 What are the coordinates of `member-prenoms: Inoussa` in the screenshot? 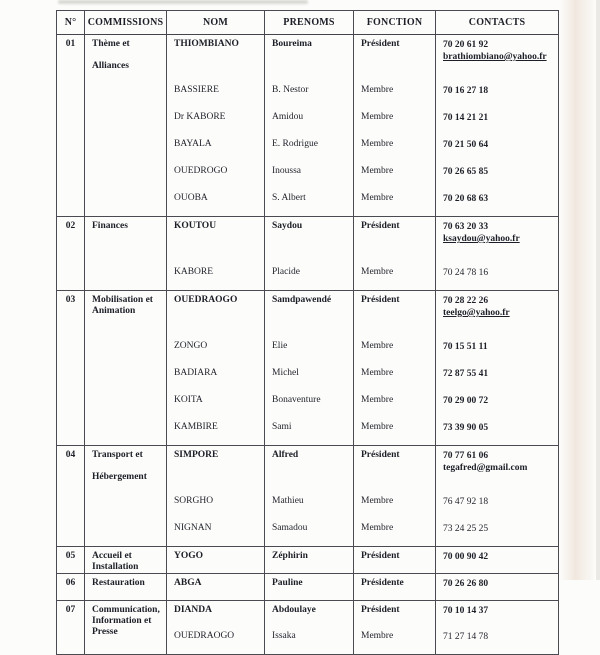 It's located at (309, 175).